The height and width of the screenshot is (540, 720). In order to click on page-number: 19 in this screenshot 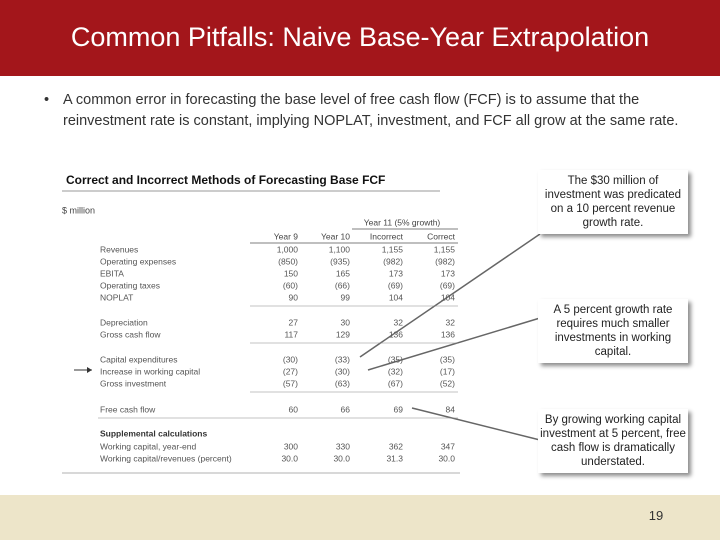, I will do `click(656, 515)`.